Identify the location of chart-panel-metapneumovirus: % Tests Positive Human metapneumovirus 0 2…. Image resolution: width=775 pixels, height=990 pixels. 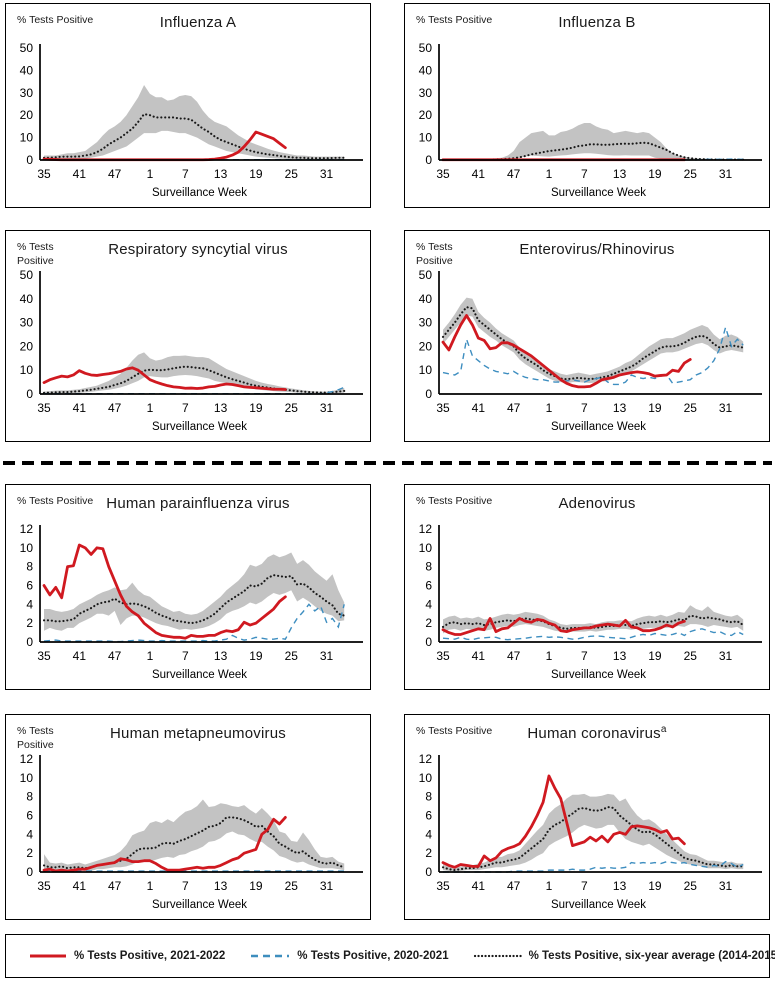
(188, 817).